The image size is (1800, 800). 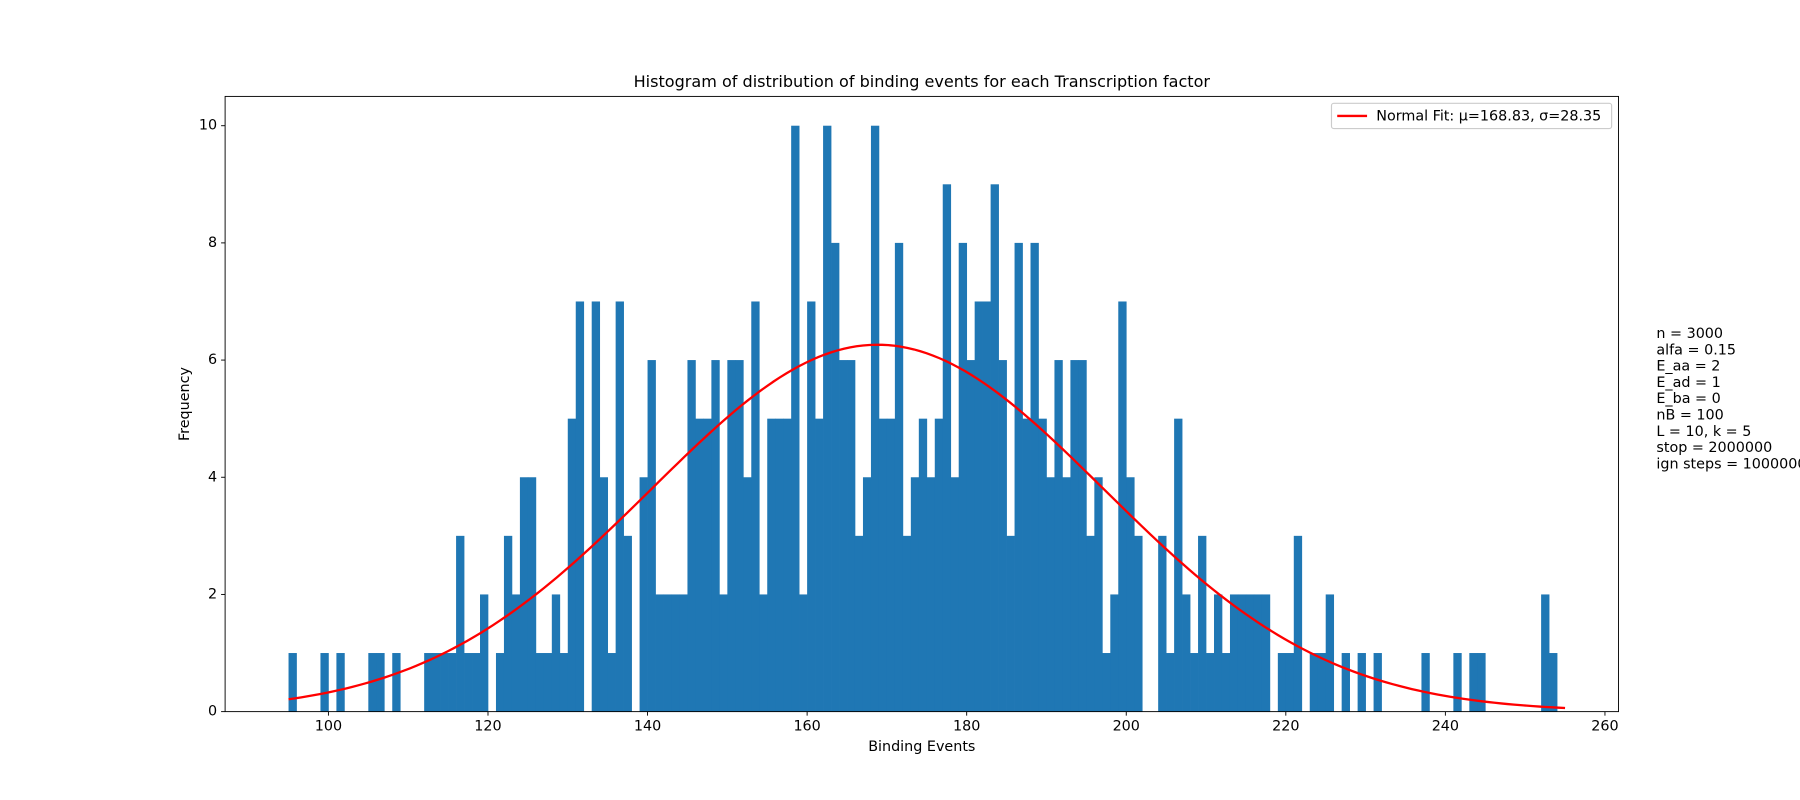 I want to click on y-axis-label: Frequency, so click(x=185, y=403).